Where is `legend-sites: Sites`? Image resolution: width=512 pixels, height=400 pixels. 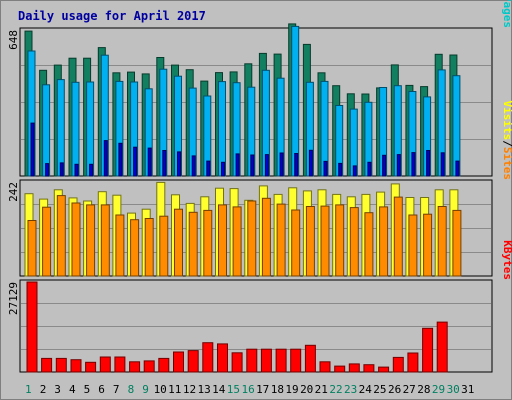 legend-sites: Sites is located at coordinates (506, 163).